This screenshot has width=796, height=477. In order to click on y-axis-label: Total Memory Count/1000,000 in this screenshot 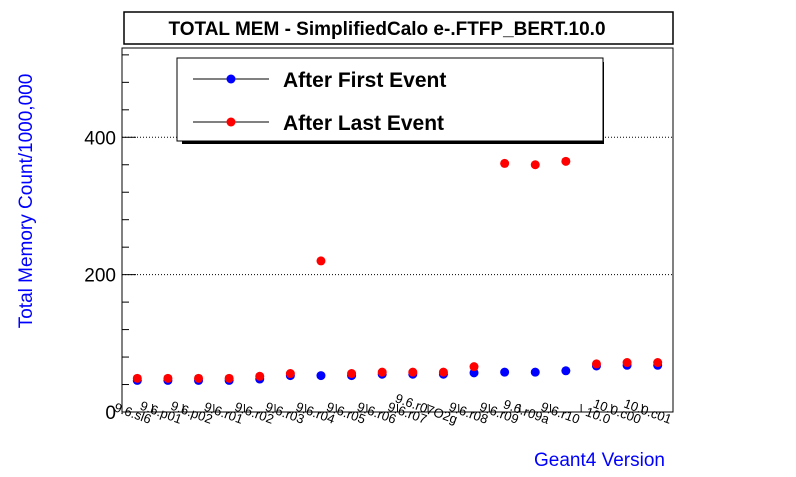, I will do `click(26, 201)`.